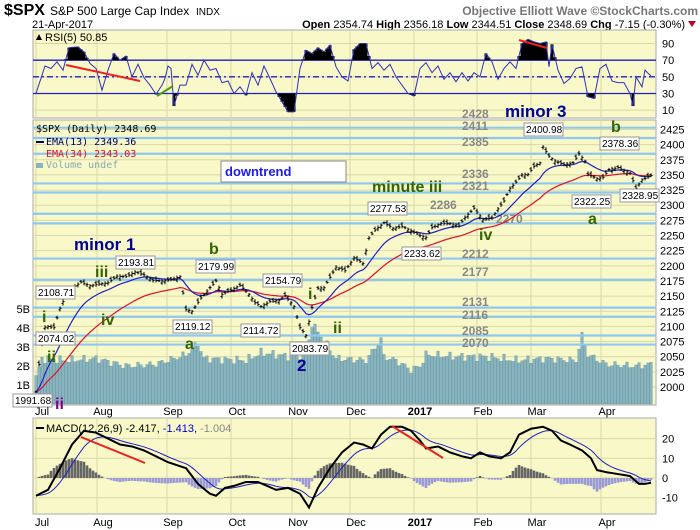 Image resolution: width=700 pixels, height=530 pixels. I want to click on price-tick-label: 2225, so click(672, 252).